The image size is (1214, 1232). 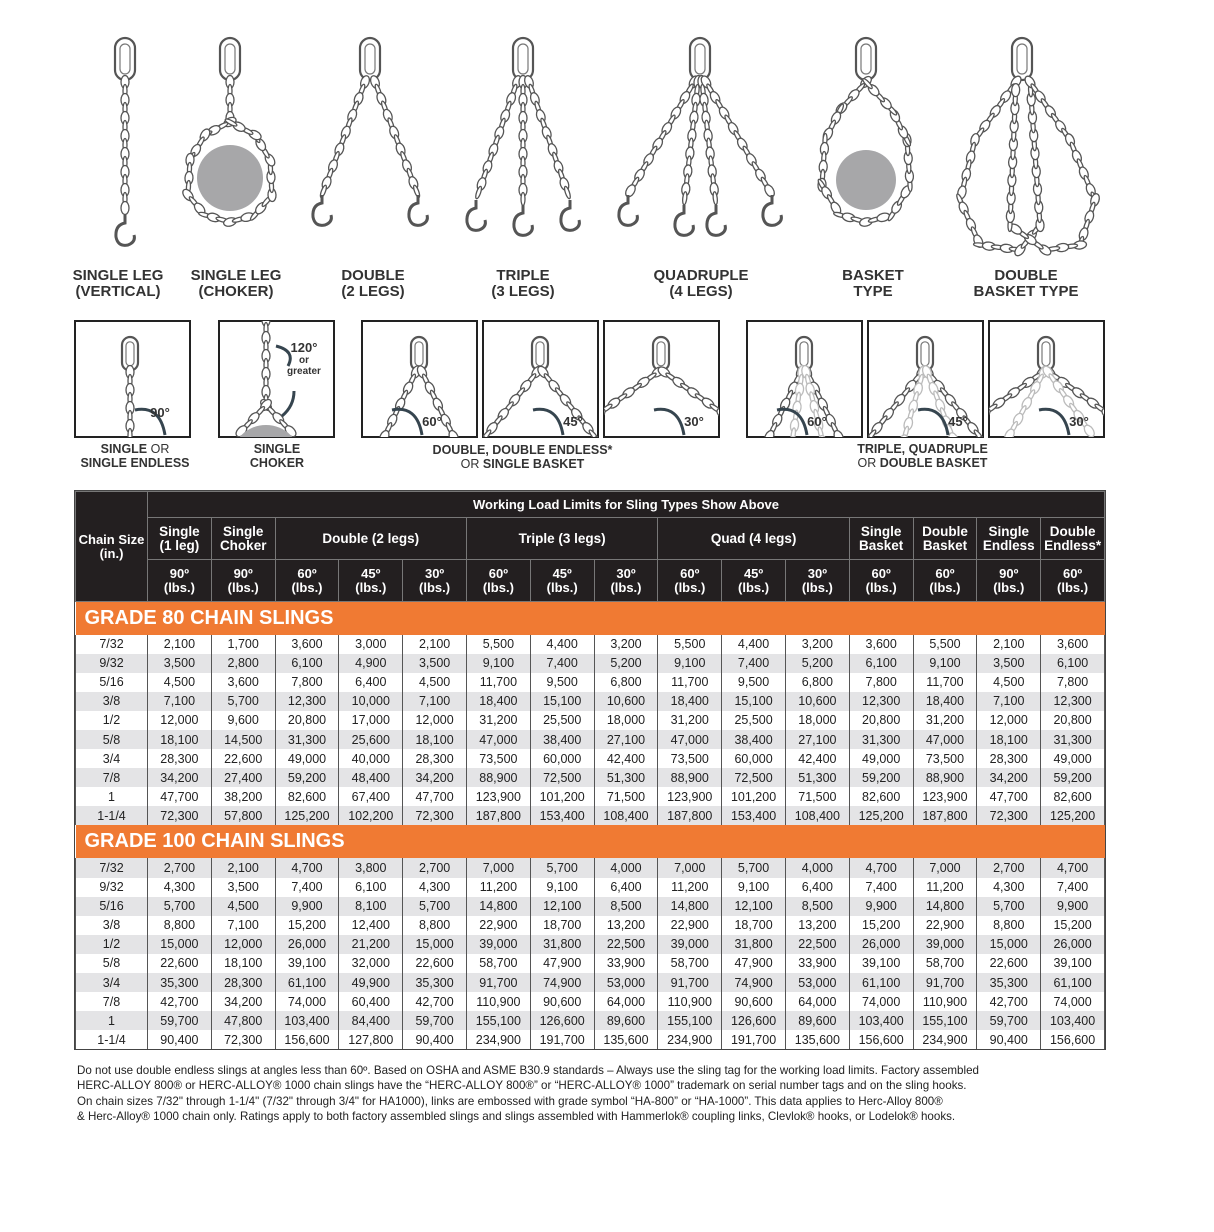 I want to click on angle-label: 90°, so click(x=160, y=412).